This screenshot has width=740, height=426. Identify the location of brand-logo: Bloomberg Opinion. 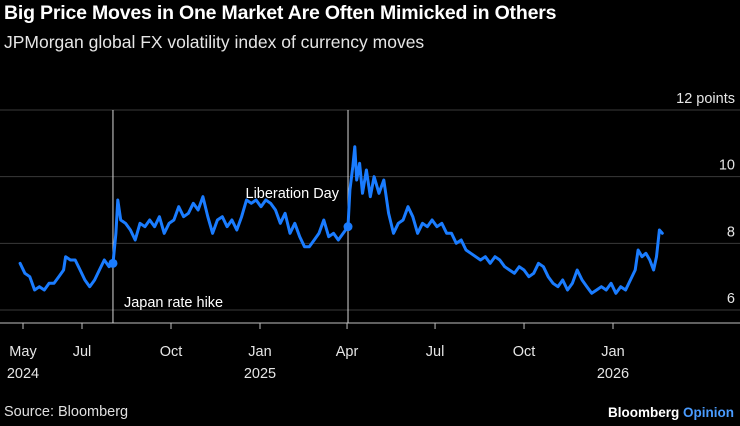
(671, 412).